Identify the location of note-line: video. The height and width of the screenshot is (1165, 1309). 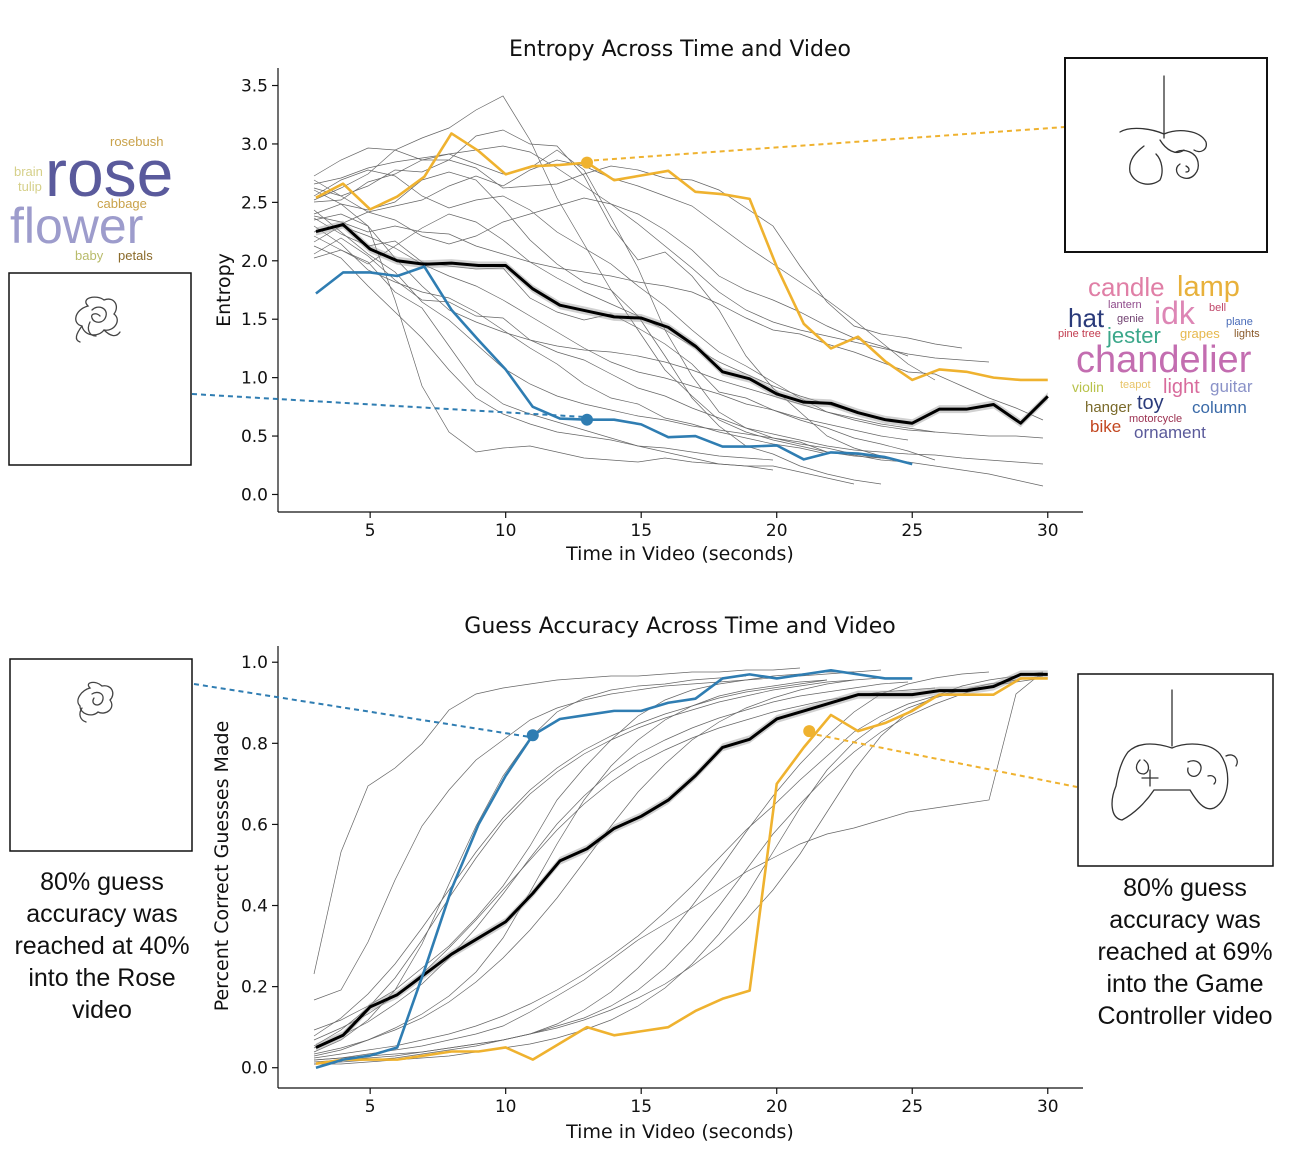
(102, 1010).